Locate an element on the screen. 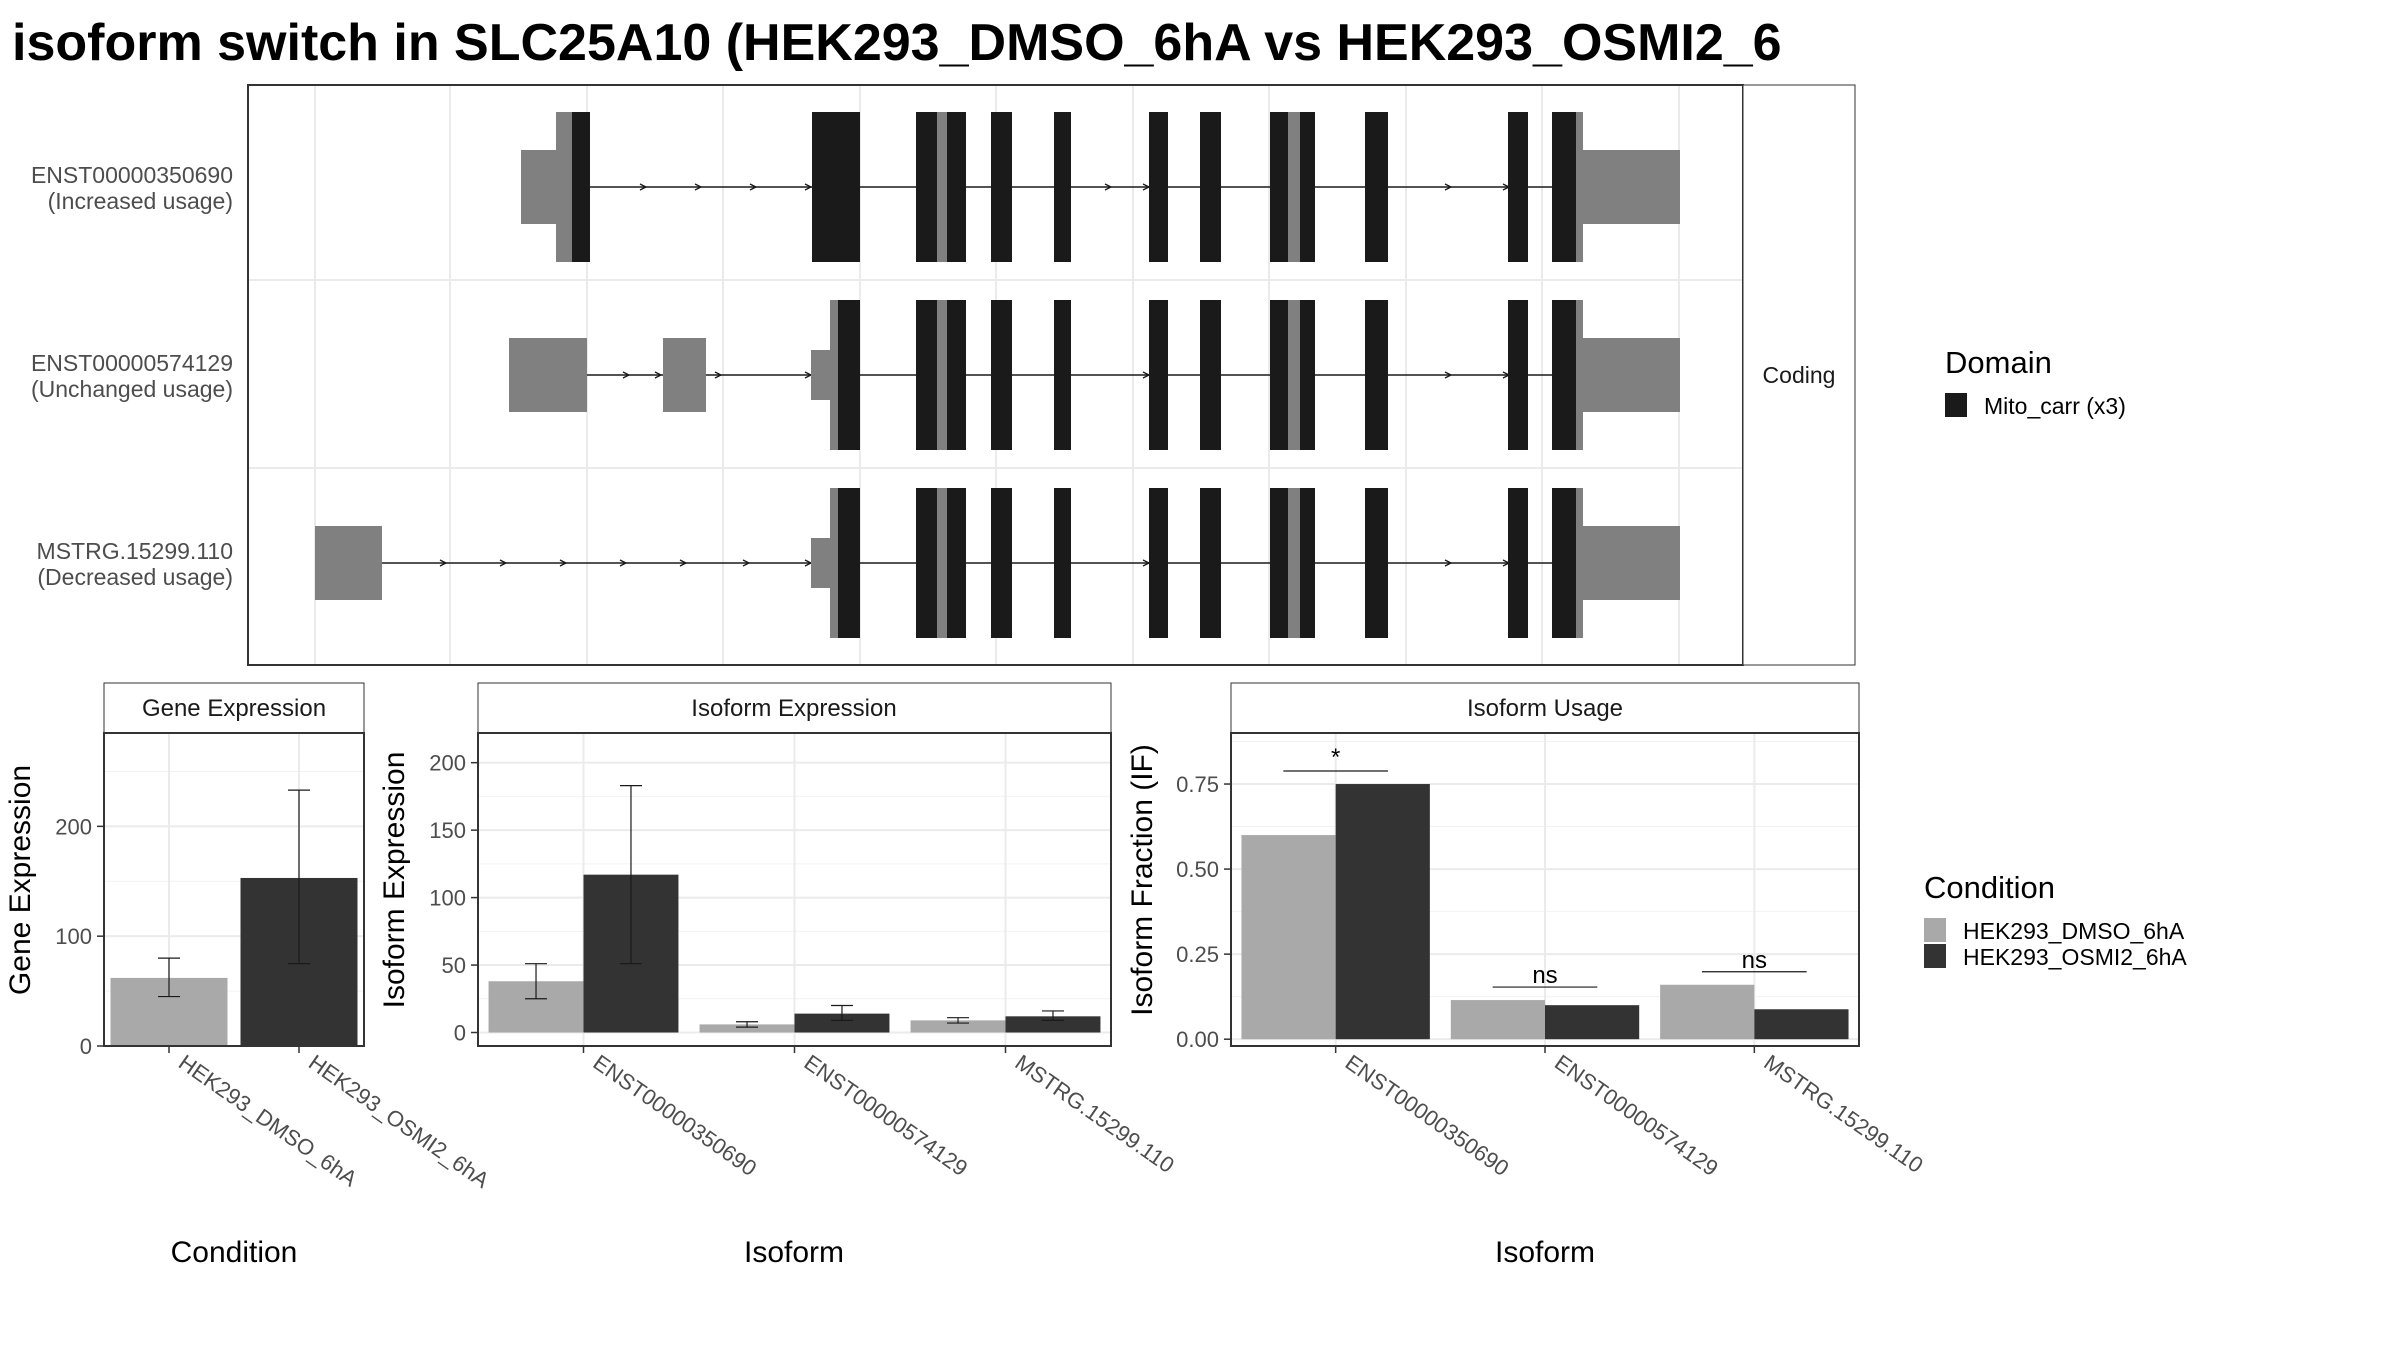  transcript-usage-2: (Unchanged usage) is located at coordinates (132, 389).